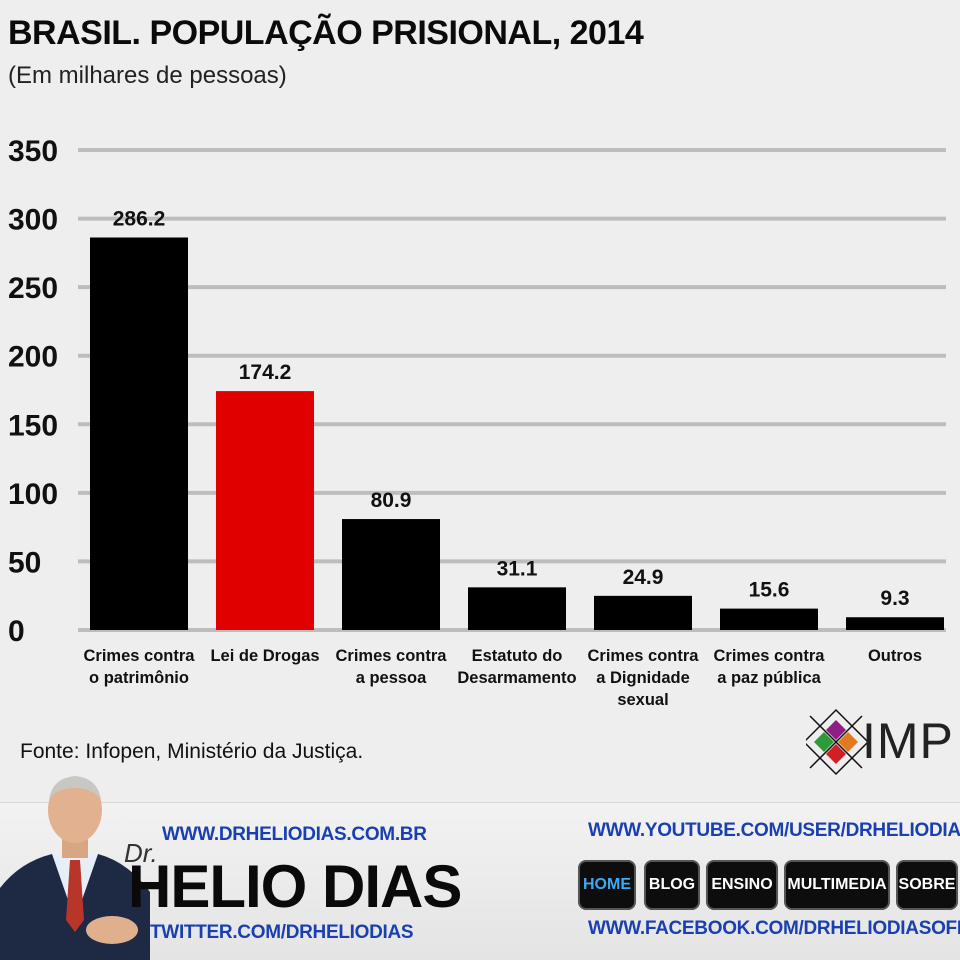  I want to click on x-category-label: a Dignidade, so click(643, 678).